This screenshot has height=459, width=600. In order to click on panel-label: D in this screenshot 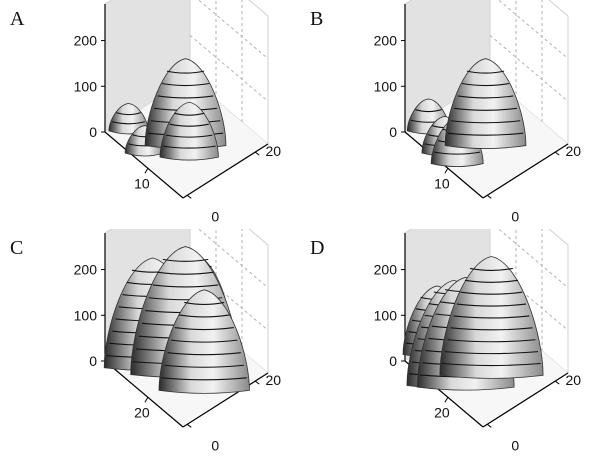, I will do `click(317, 248)`.